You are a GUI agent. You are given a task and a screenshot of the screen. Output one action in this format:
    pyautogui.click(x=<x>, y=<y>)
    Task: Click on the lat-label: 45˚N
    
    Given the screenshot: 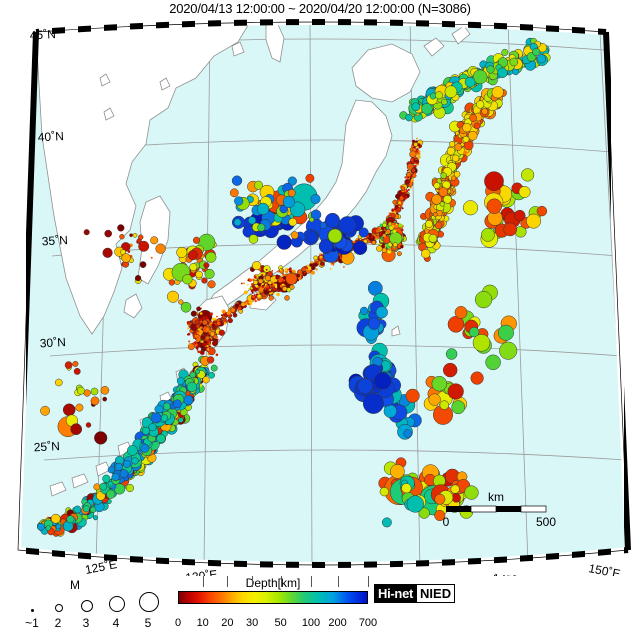 What is the action you would take?
    pyautogui.click(x=42, y=34)
    